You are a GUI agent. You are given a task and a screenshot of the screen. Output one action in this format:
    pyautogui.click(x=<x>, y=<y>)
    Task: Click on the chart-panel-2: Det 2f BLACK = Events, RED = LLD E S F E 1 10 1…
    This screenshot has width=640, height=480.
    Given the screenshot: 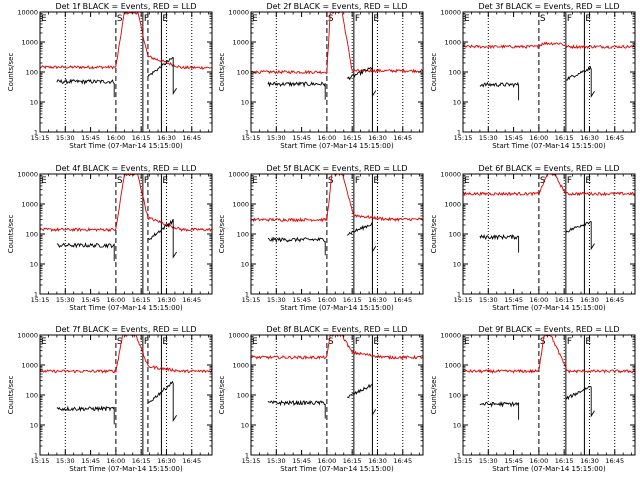 What is the action you would take?
    pyautogui.click(x=321, y=76)
    